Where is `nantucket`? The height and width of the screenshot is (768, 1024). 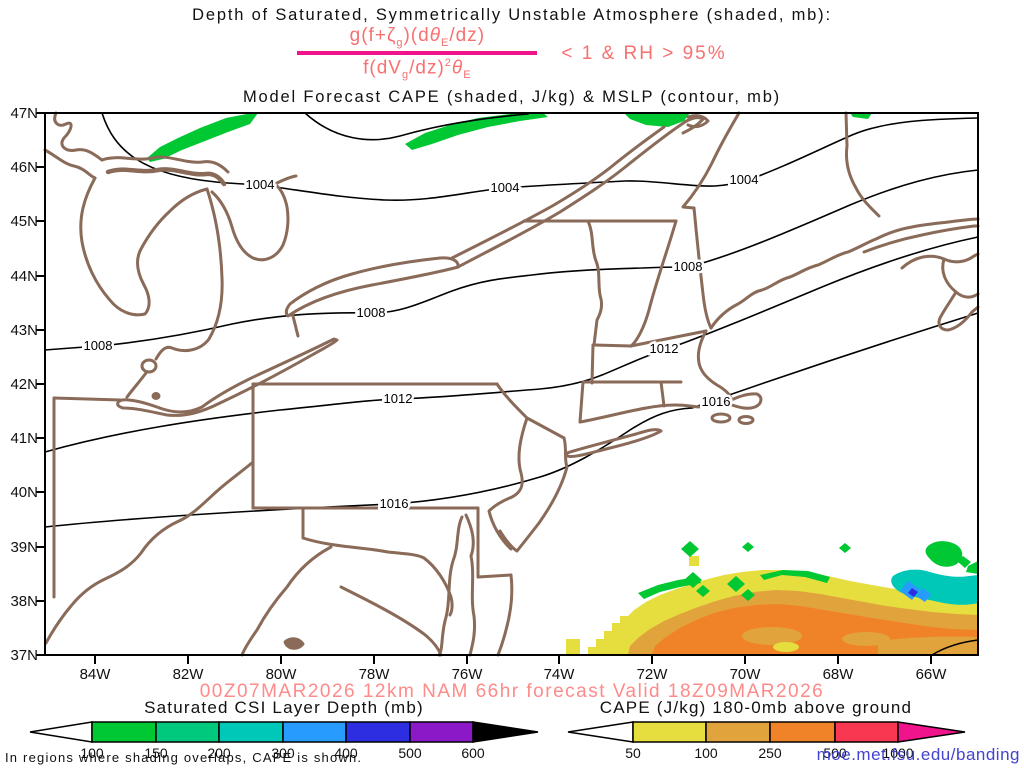
nantucket is located at coordinates (746, 420).